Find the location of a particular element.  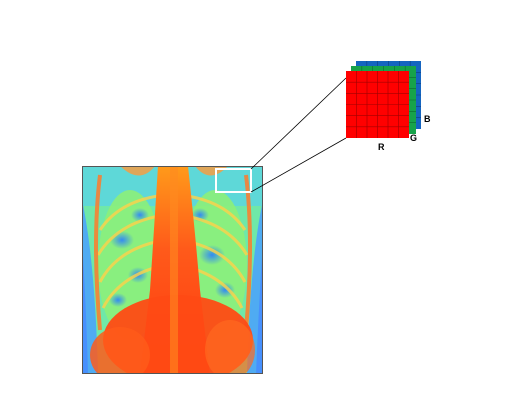

red-channel-label: R is located at coordinates (381, 147).